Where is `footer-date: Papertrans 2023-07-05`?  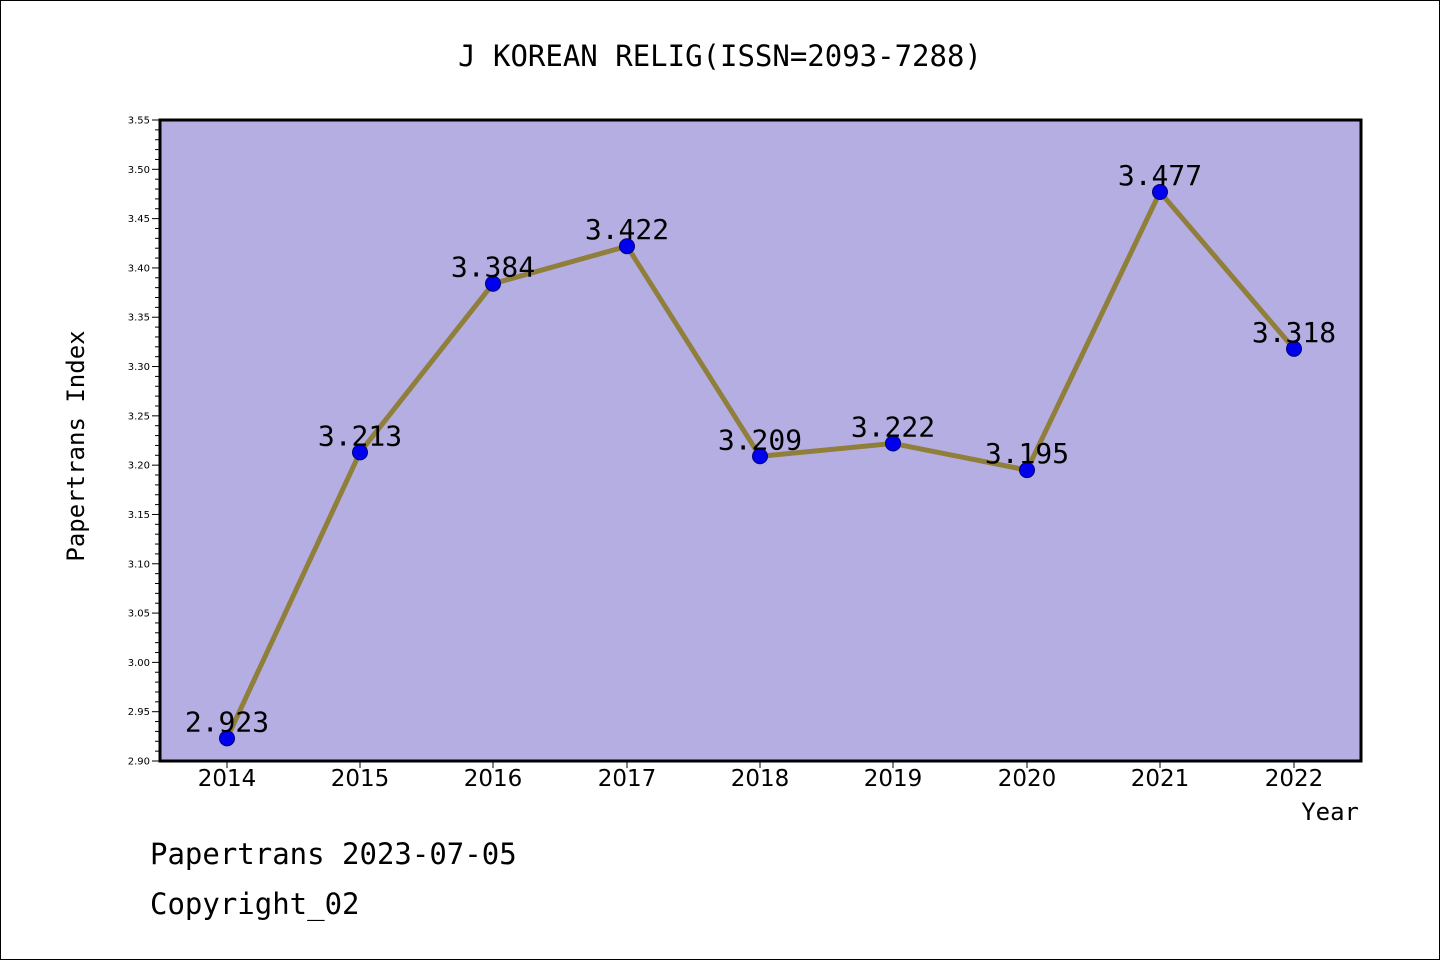 footer-date: Papertrans 2023-07-05 is located at coordinates (333, 854).